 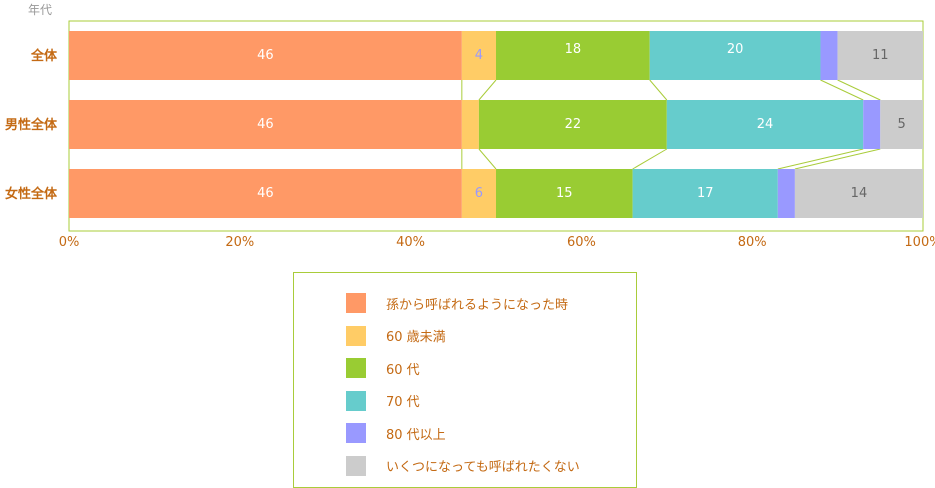 I want to click on legend-label: いくつになっても呼ばれたくない, so click(x=483, y=467).